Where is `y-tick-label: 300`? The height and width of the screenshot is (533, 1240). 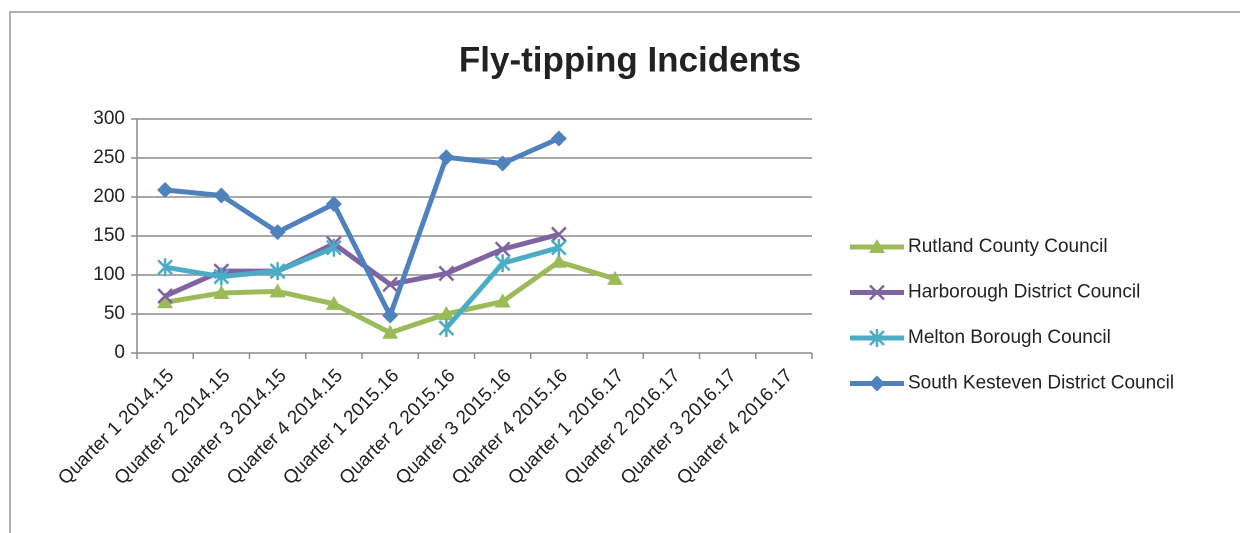
y-tick-label: 300 is located at coordinates (109, 118).